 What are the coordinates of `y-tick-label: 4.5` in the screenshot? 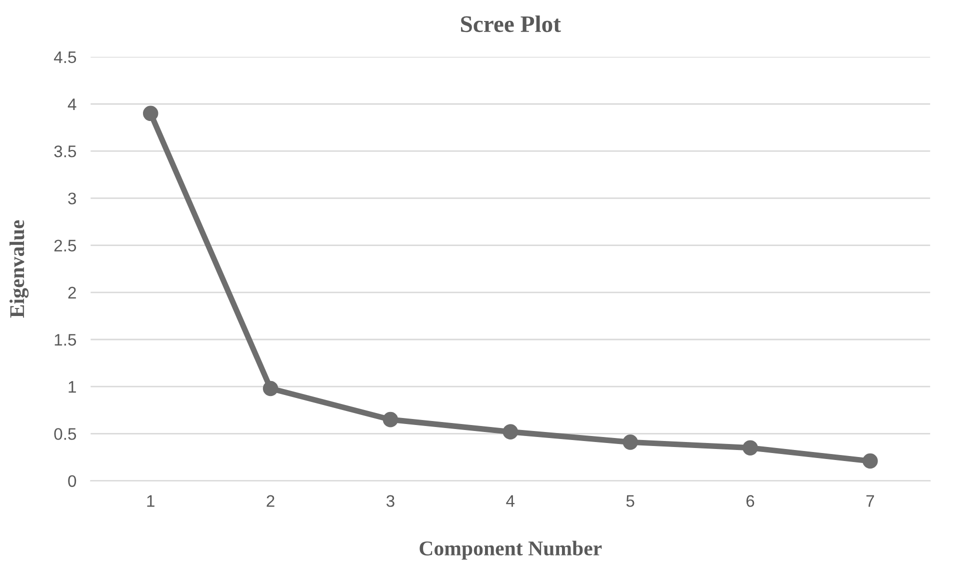 It's located at (65, 57).